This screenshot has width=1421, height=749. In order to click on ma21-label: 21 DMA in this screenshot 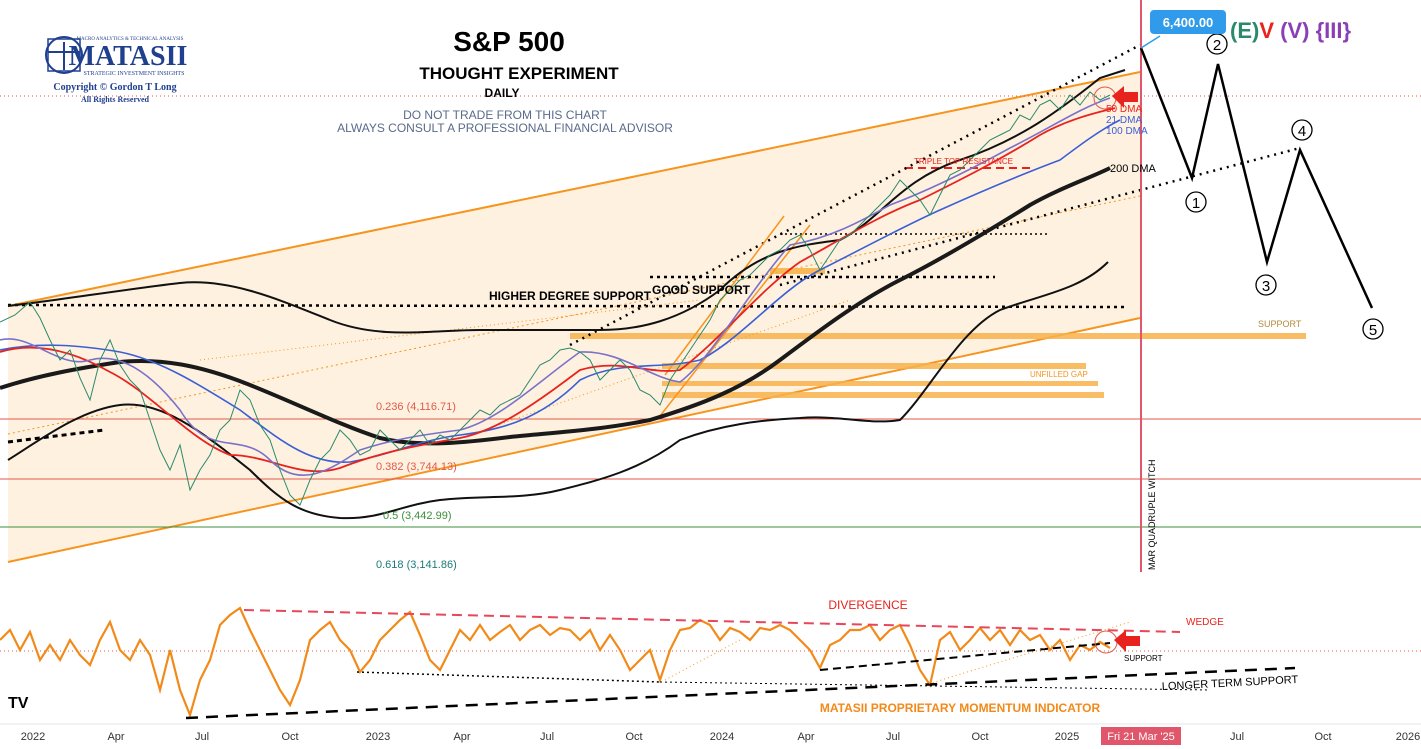, I will do `click(1124, 120)`.